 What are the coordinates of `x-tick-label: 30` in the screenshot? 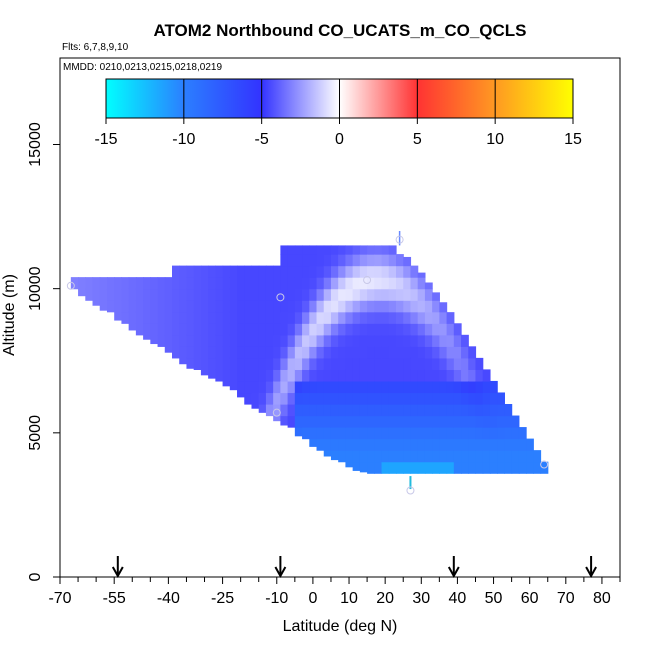 It's located at (421, 598).